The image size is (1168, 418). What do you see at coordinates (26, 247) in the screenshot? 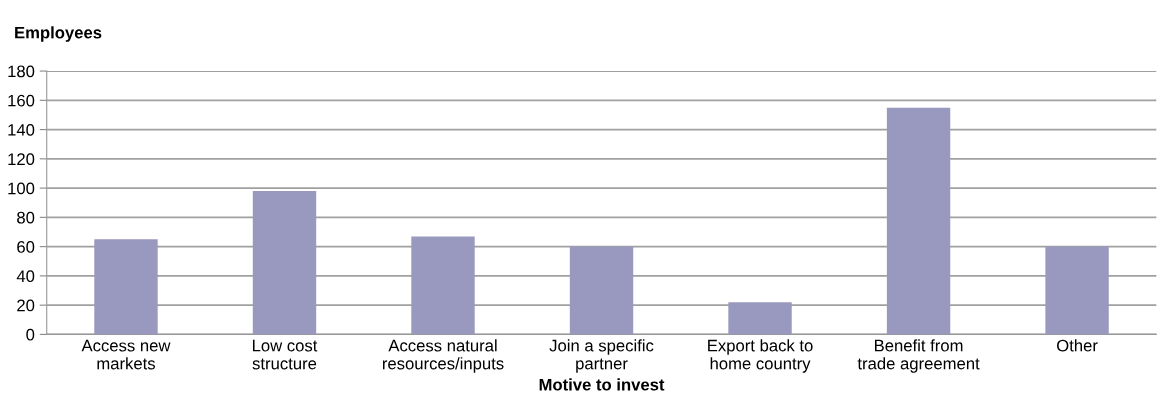
I see `y-tick-label: 60` at bounding box center [26, 247].